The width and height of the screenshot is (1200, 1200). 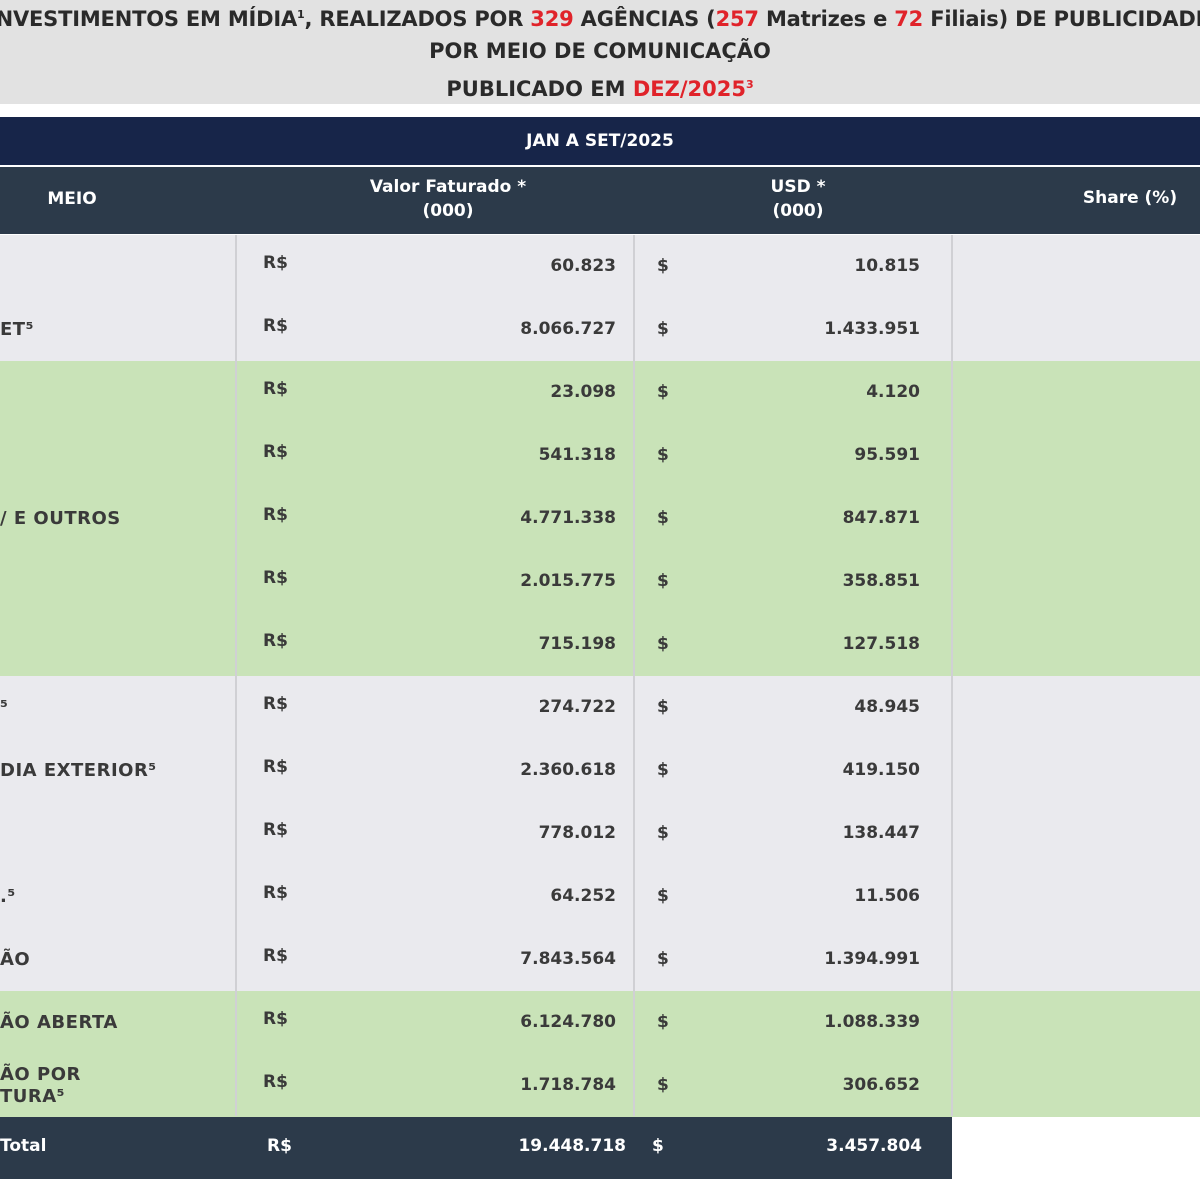 What do you see at coordinates (568, 518) in the screenshot?
I see `row-value-brl: 4.771.338` at bounding box center [568, 518].